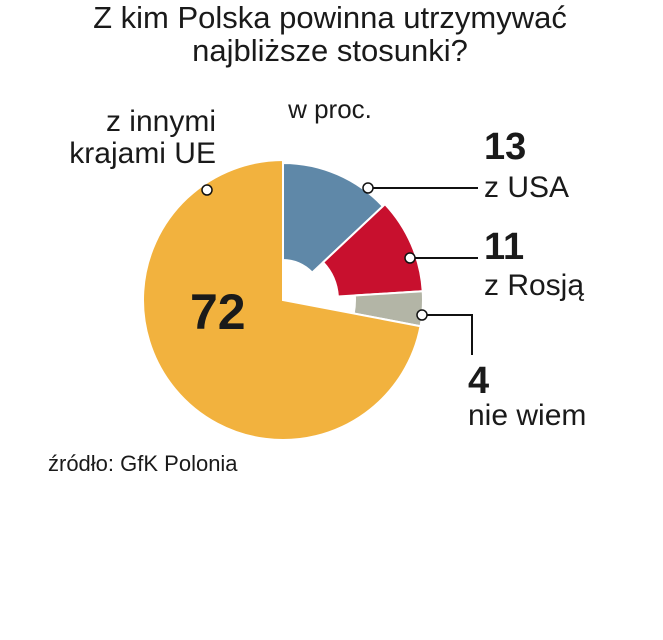 The width and height of the screenshot is (663, 640). I want to click on subtitle: w proc., so click(330, 109).